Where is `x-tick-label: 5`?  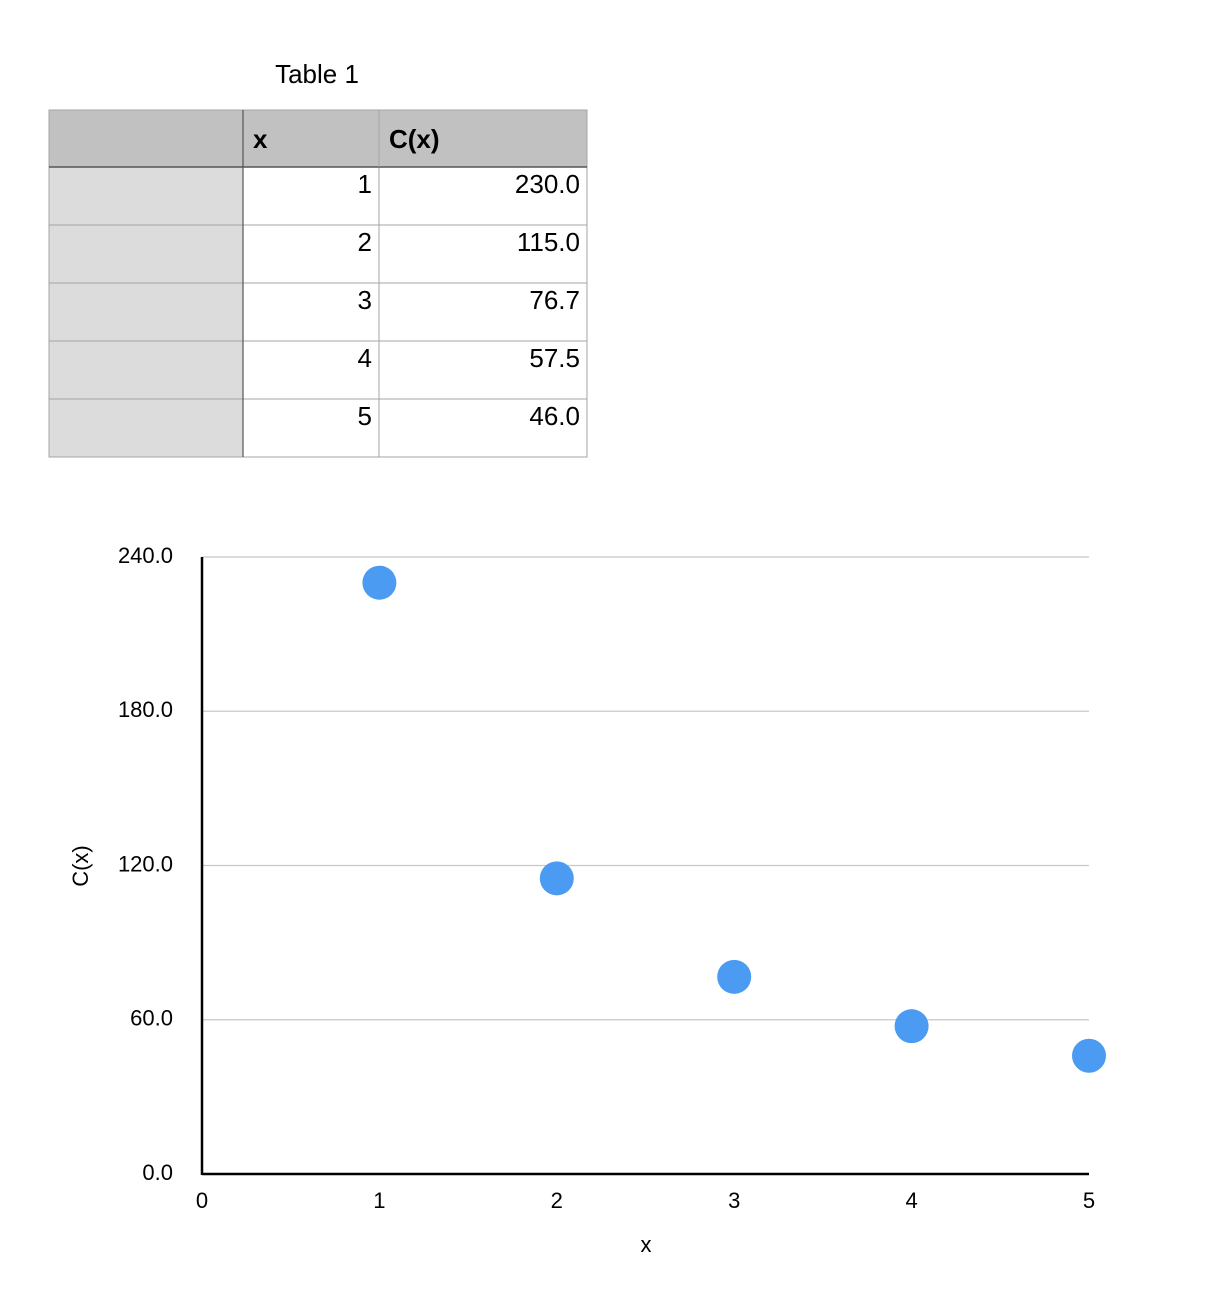 x-tick-label: 5 is located at coordinates (1089, 1200).